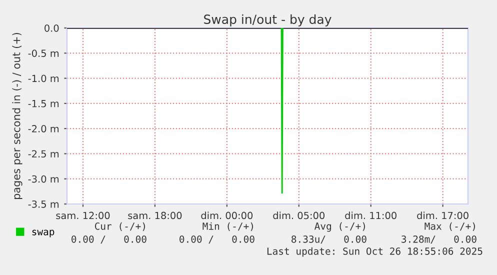  I want to click on y-tick-label: -2.5 m, so click(43, 154).